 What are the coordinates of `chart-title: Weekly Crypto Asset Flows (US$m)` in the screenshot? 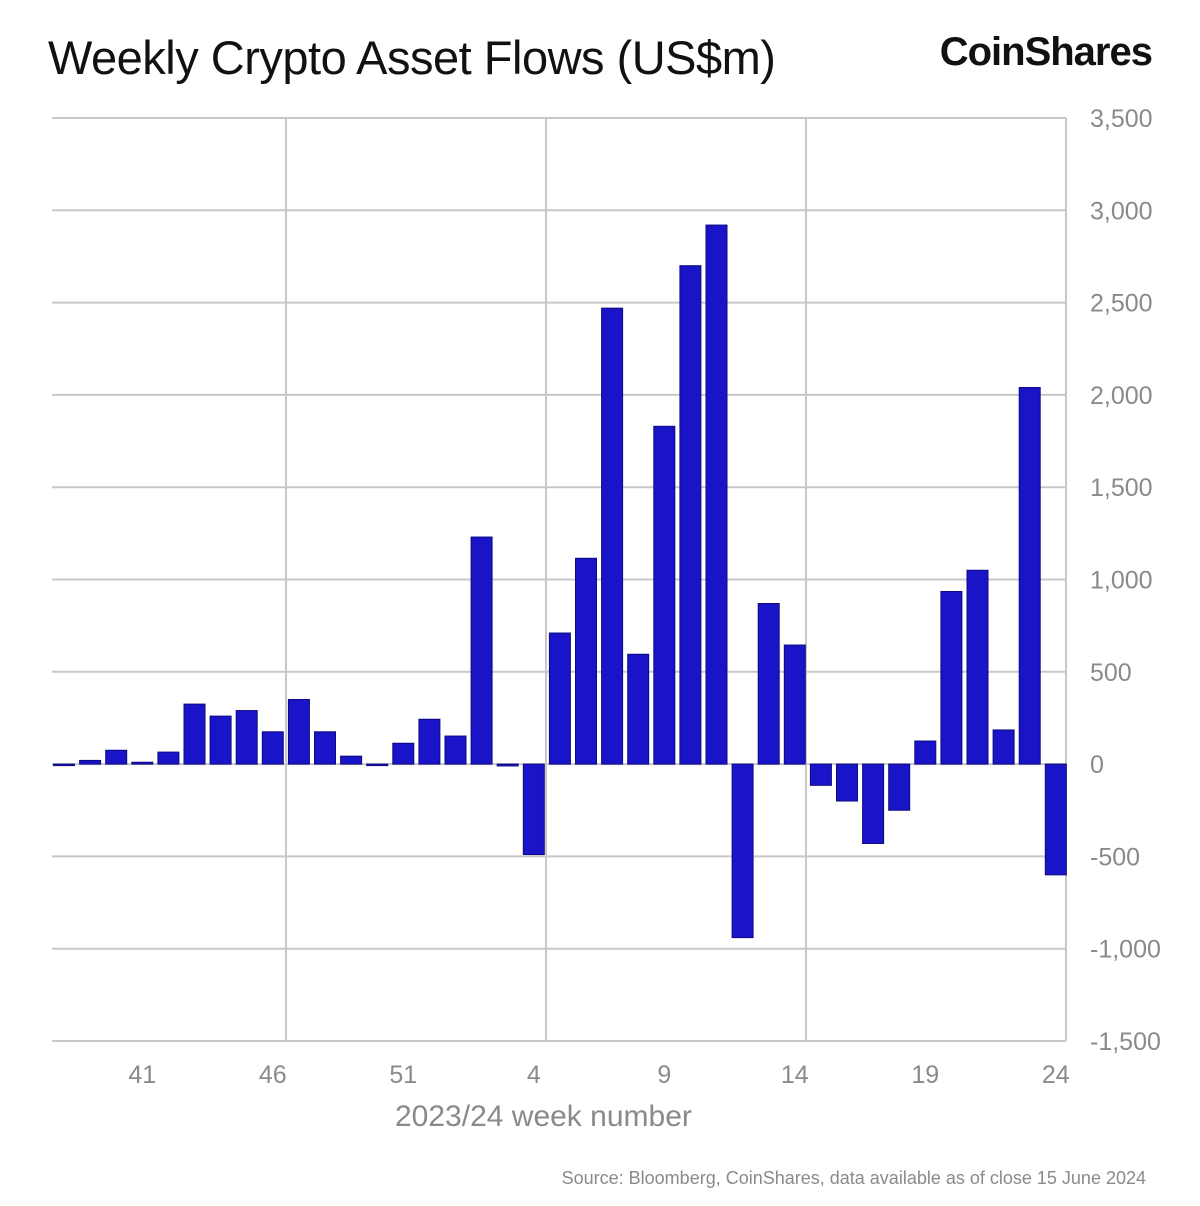 It's located at (412, 57).